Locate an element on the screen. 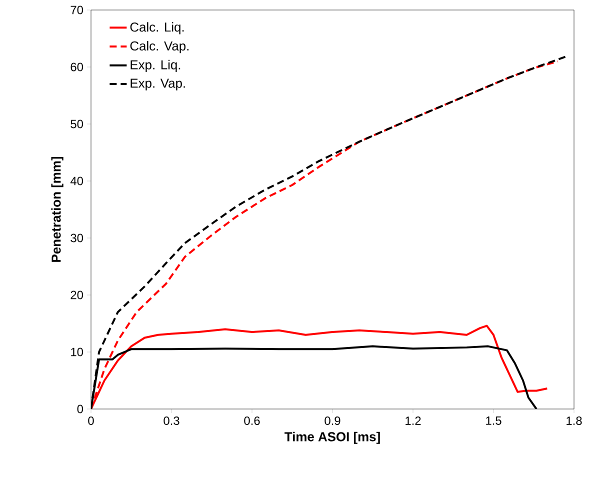 This screenshot has height=486, width=615. x-tick-label: 0.9 is located at coordinates (332, 420).